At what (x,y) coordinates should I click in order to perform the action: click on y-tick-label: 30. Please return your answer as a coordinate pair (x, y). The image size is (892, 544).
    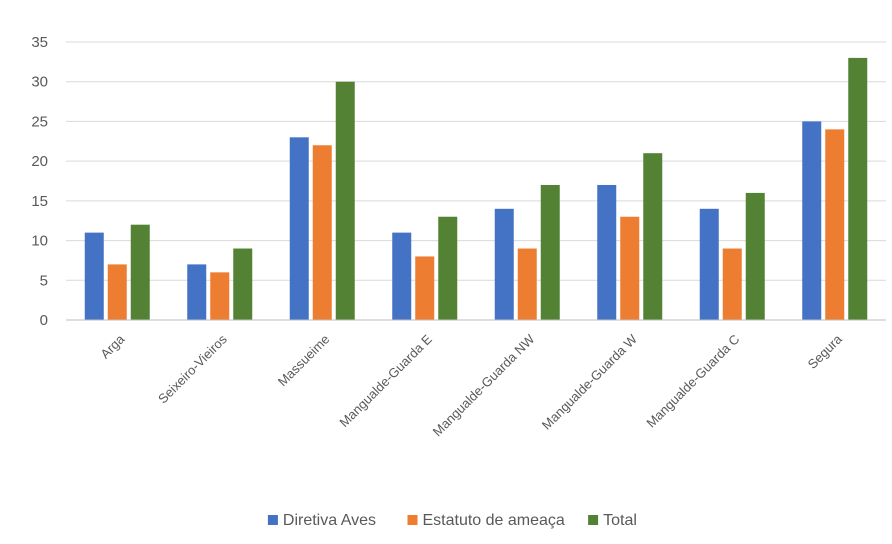
    Looking at the image, I should click on (39, 82).